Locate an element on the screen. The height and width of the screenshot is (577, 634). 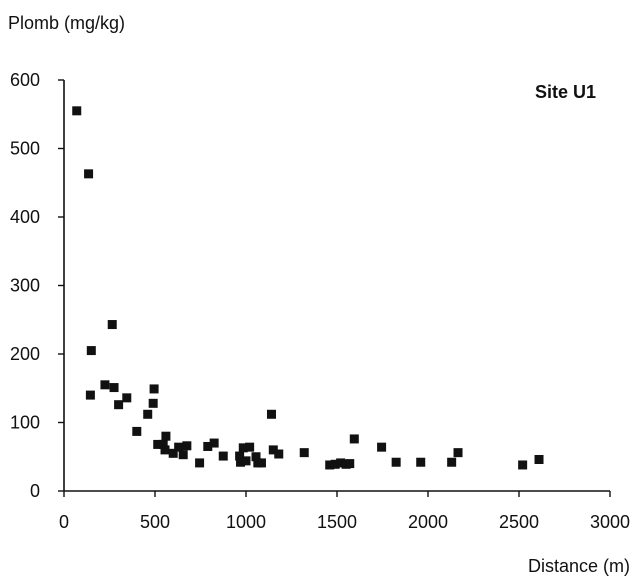
x-axis-label: Distance (m) is located at coordinates (579, 566).